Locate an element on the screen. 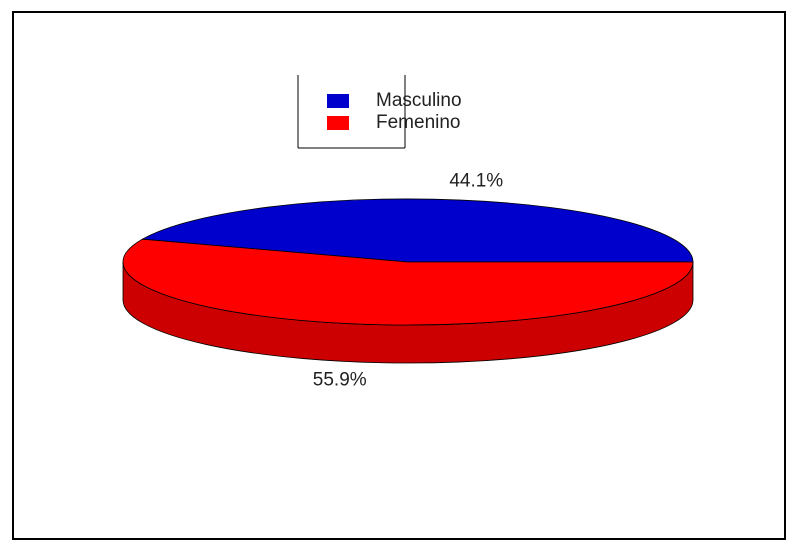 This screenshot has width=797, height=544. legend-label: Masculino is located at coordinates (419, 100).